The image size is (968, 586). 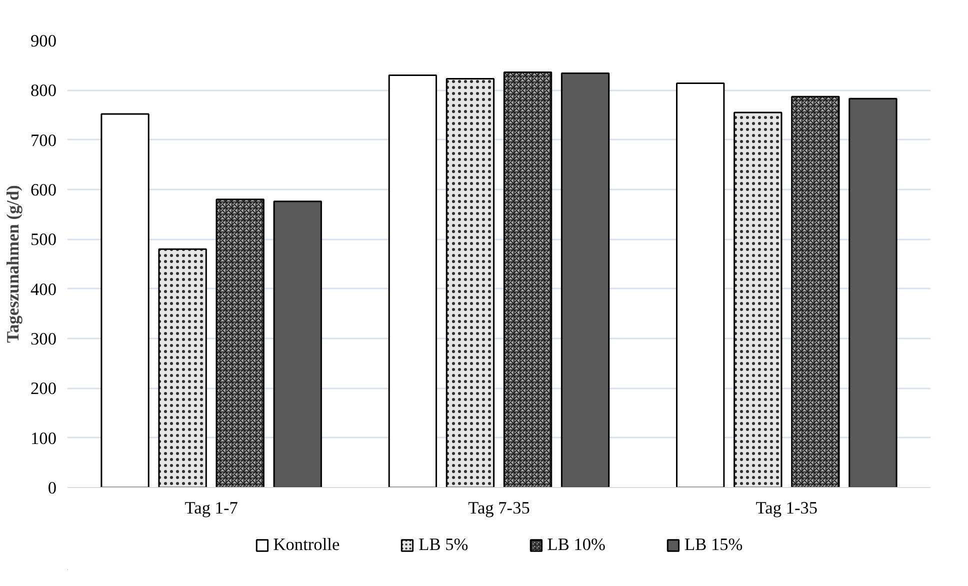 I want to click on y-axis-title: Tageszunahmen (g/d), so click(x=13, y=263).